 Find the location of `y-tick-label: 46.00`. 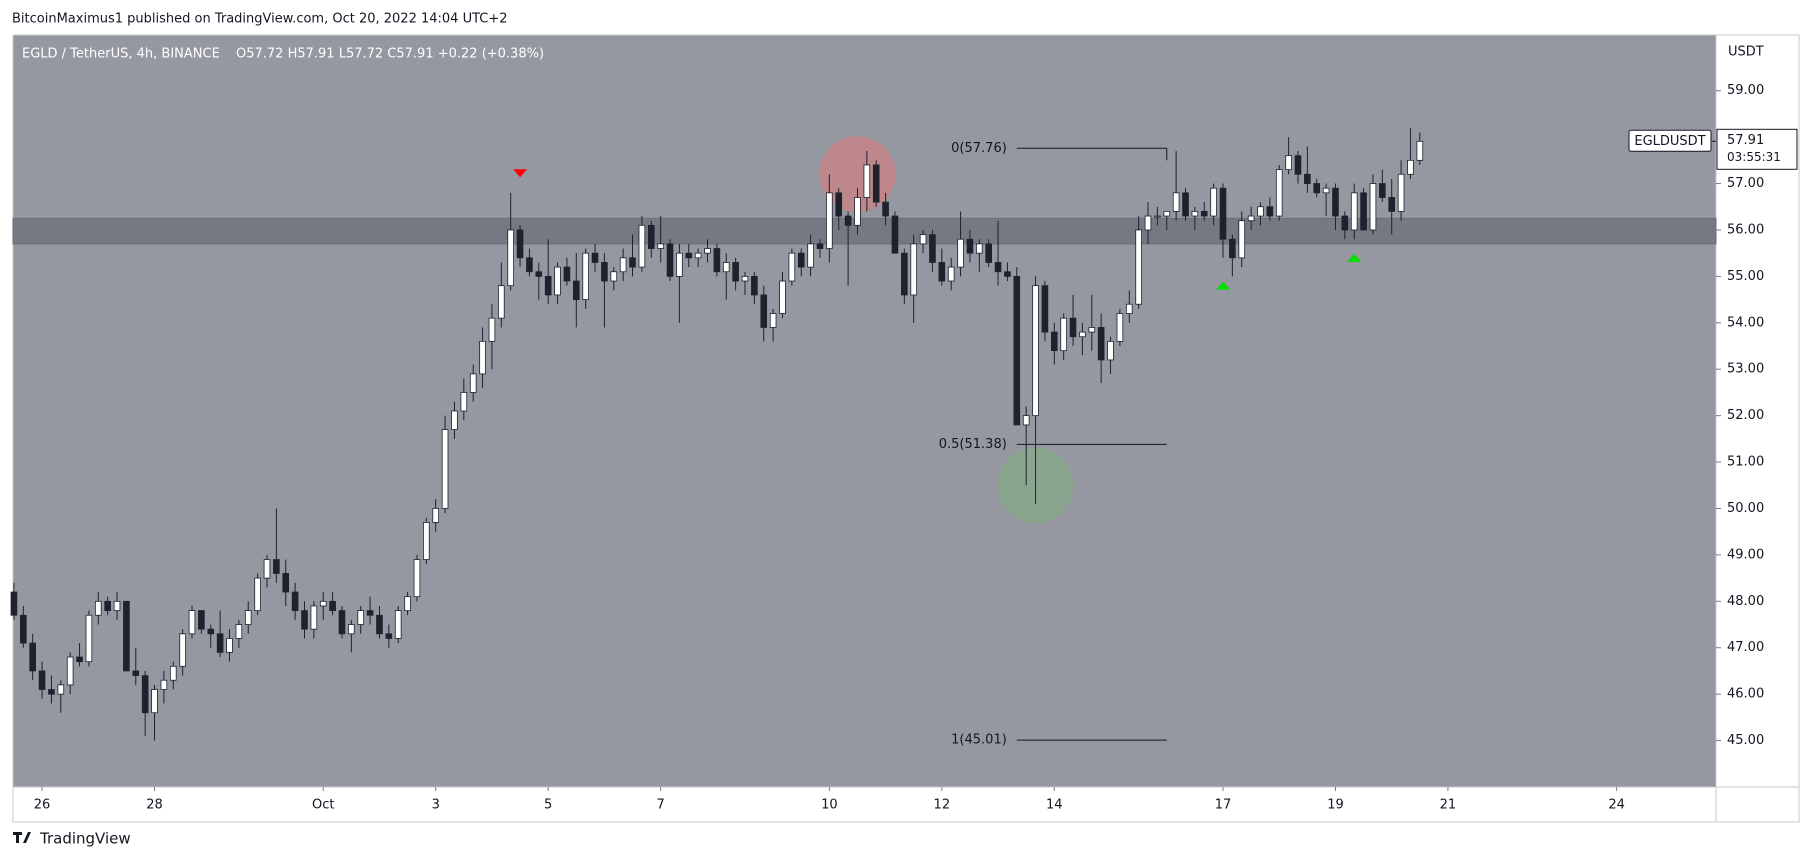

y-tick-label: 46.00 is located at coordinates (1745, 694).